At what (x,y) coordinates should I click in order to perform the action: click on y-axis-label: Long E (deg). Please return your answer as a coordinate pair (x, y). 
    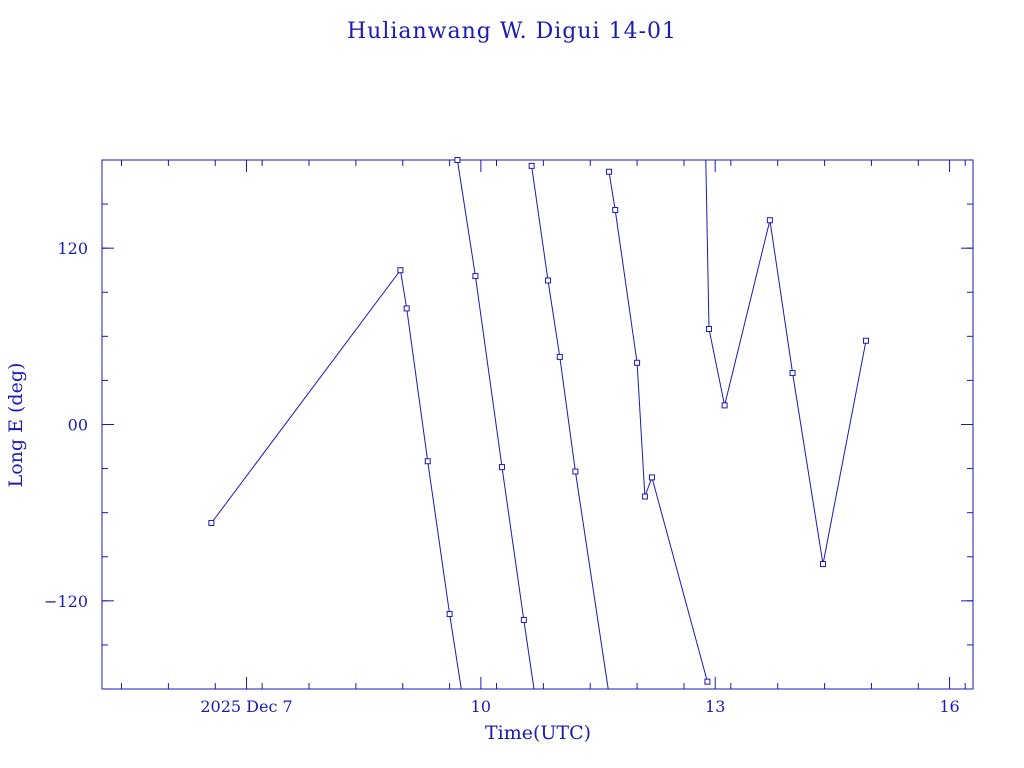
    Looking at the image, I should click on (16, 425).